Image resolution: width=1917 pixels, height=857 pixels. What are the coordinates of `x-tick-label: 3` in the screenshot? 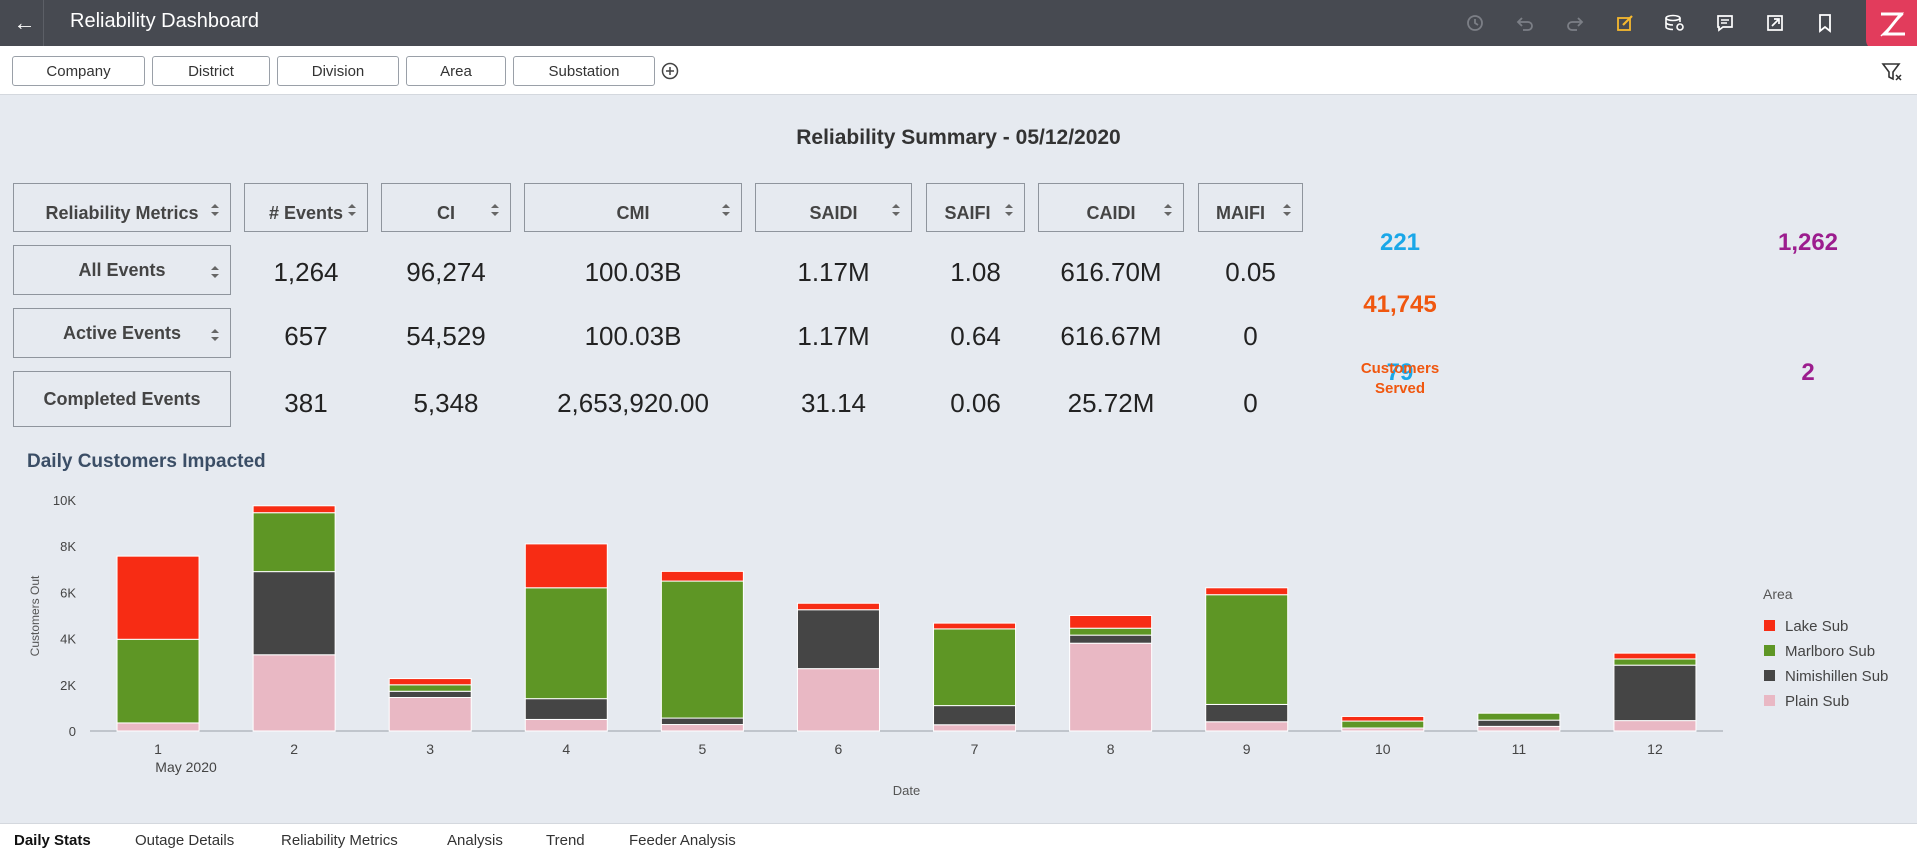 It's located at (430, 749).